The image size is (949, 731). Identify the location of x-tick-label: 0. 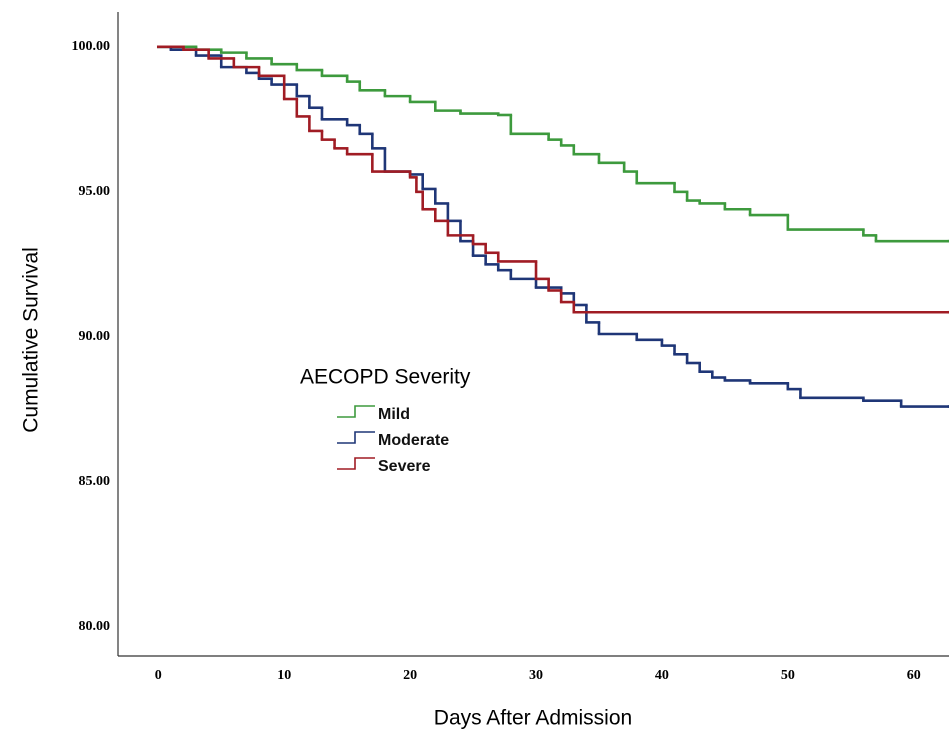
(158, 675).